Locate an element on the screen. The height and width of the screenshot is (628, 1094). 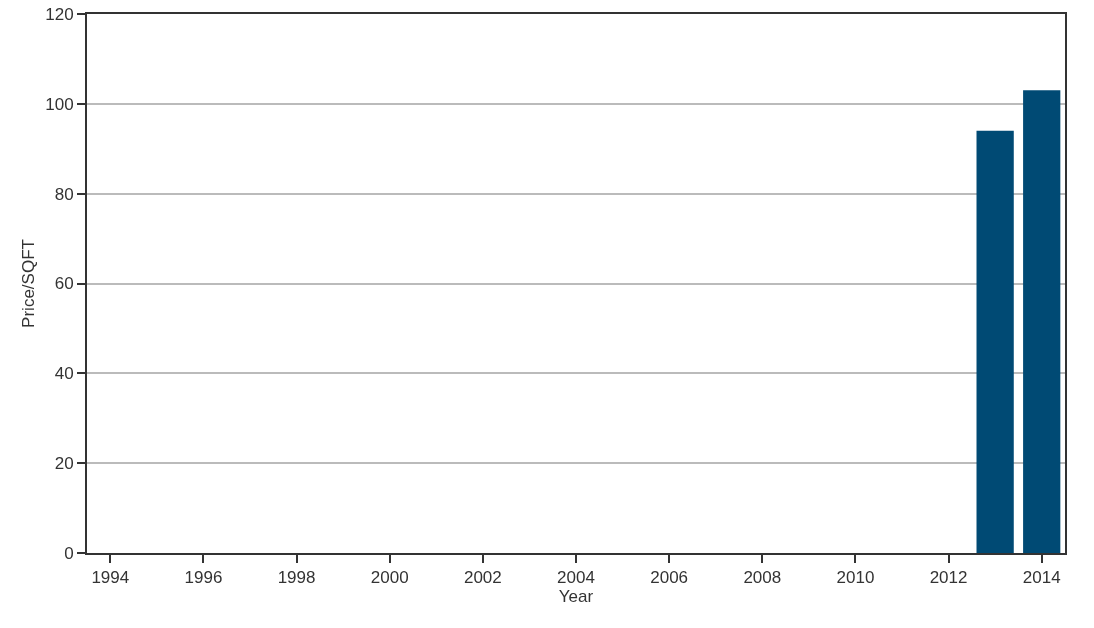
x-tick-label: 1996 is located at coordinates (203, 578).